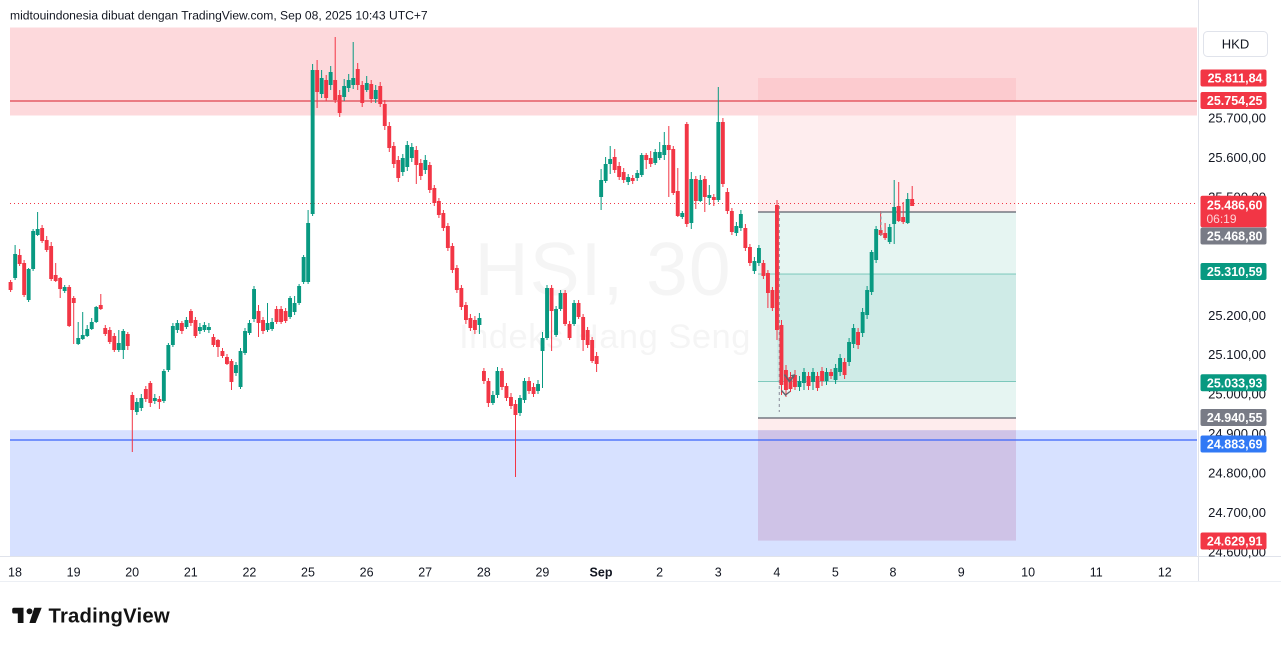 The image size is (1281, 646). I want to click on svg-text: 24.700,00, so click(1237, 512).